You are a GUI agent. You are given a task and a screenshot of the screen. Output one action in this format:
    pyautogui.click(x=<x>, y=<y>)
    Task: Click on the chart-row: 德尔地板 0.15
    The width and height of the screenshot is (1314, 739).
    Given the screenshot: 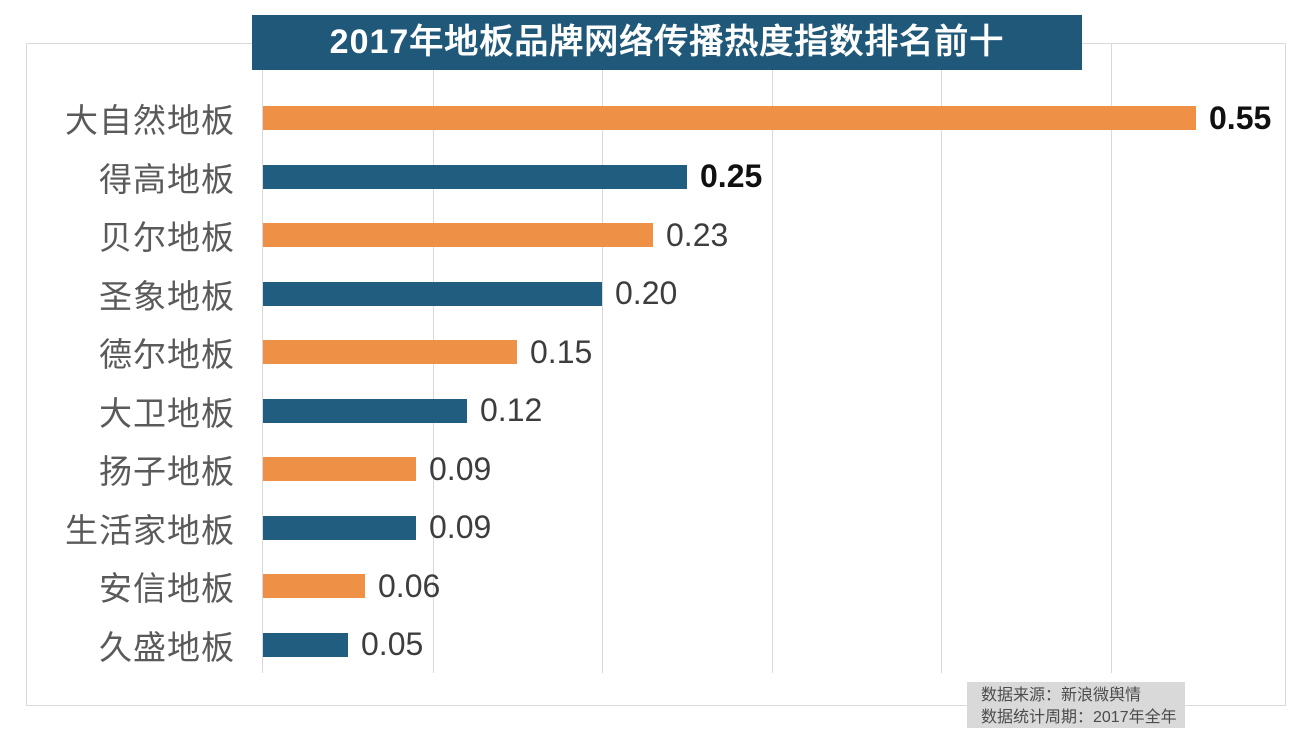 What is the action you would take?
    pyautogui.click(x=657, y=352)
    